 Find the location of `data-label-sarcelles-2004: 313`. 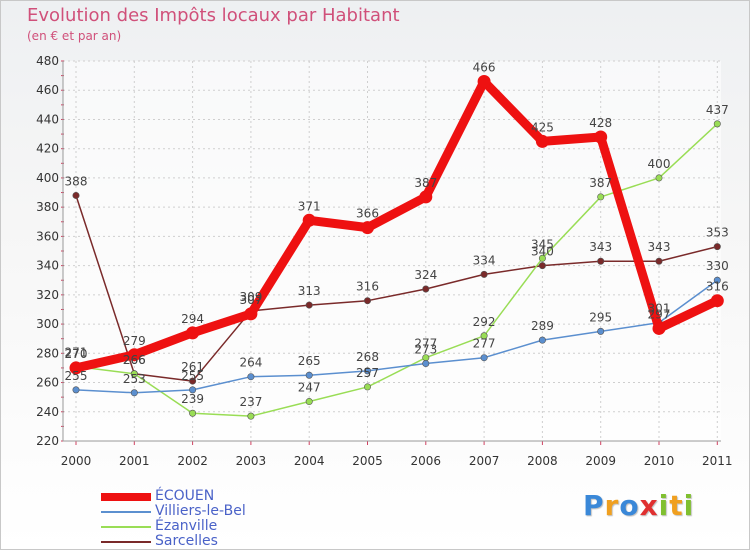

data-label-sarcelles-2004: 313 is located at coordinates (309, 291).